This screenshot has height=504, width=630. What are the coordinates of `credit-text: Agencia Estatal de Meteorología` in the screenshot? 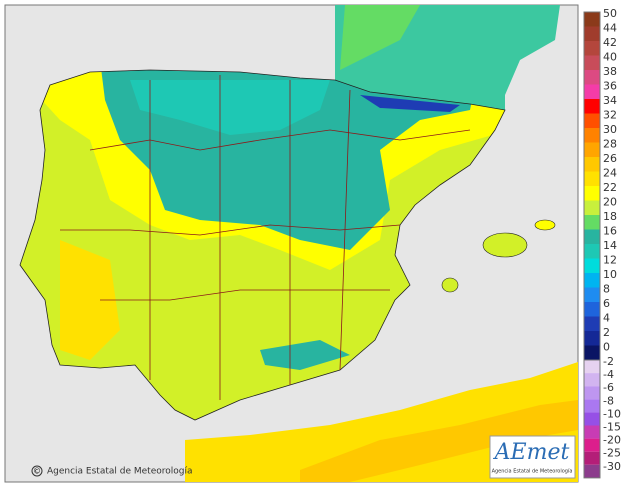 It's located at (120, 472).